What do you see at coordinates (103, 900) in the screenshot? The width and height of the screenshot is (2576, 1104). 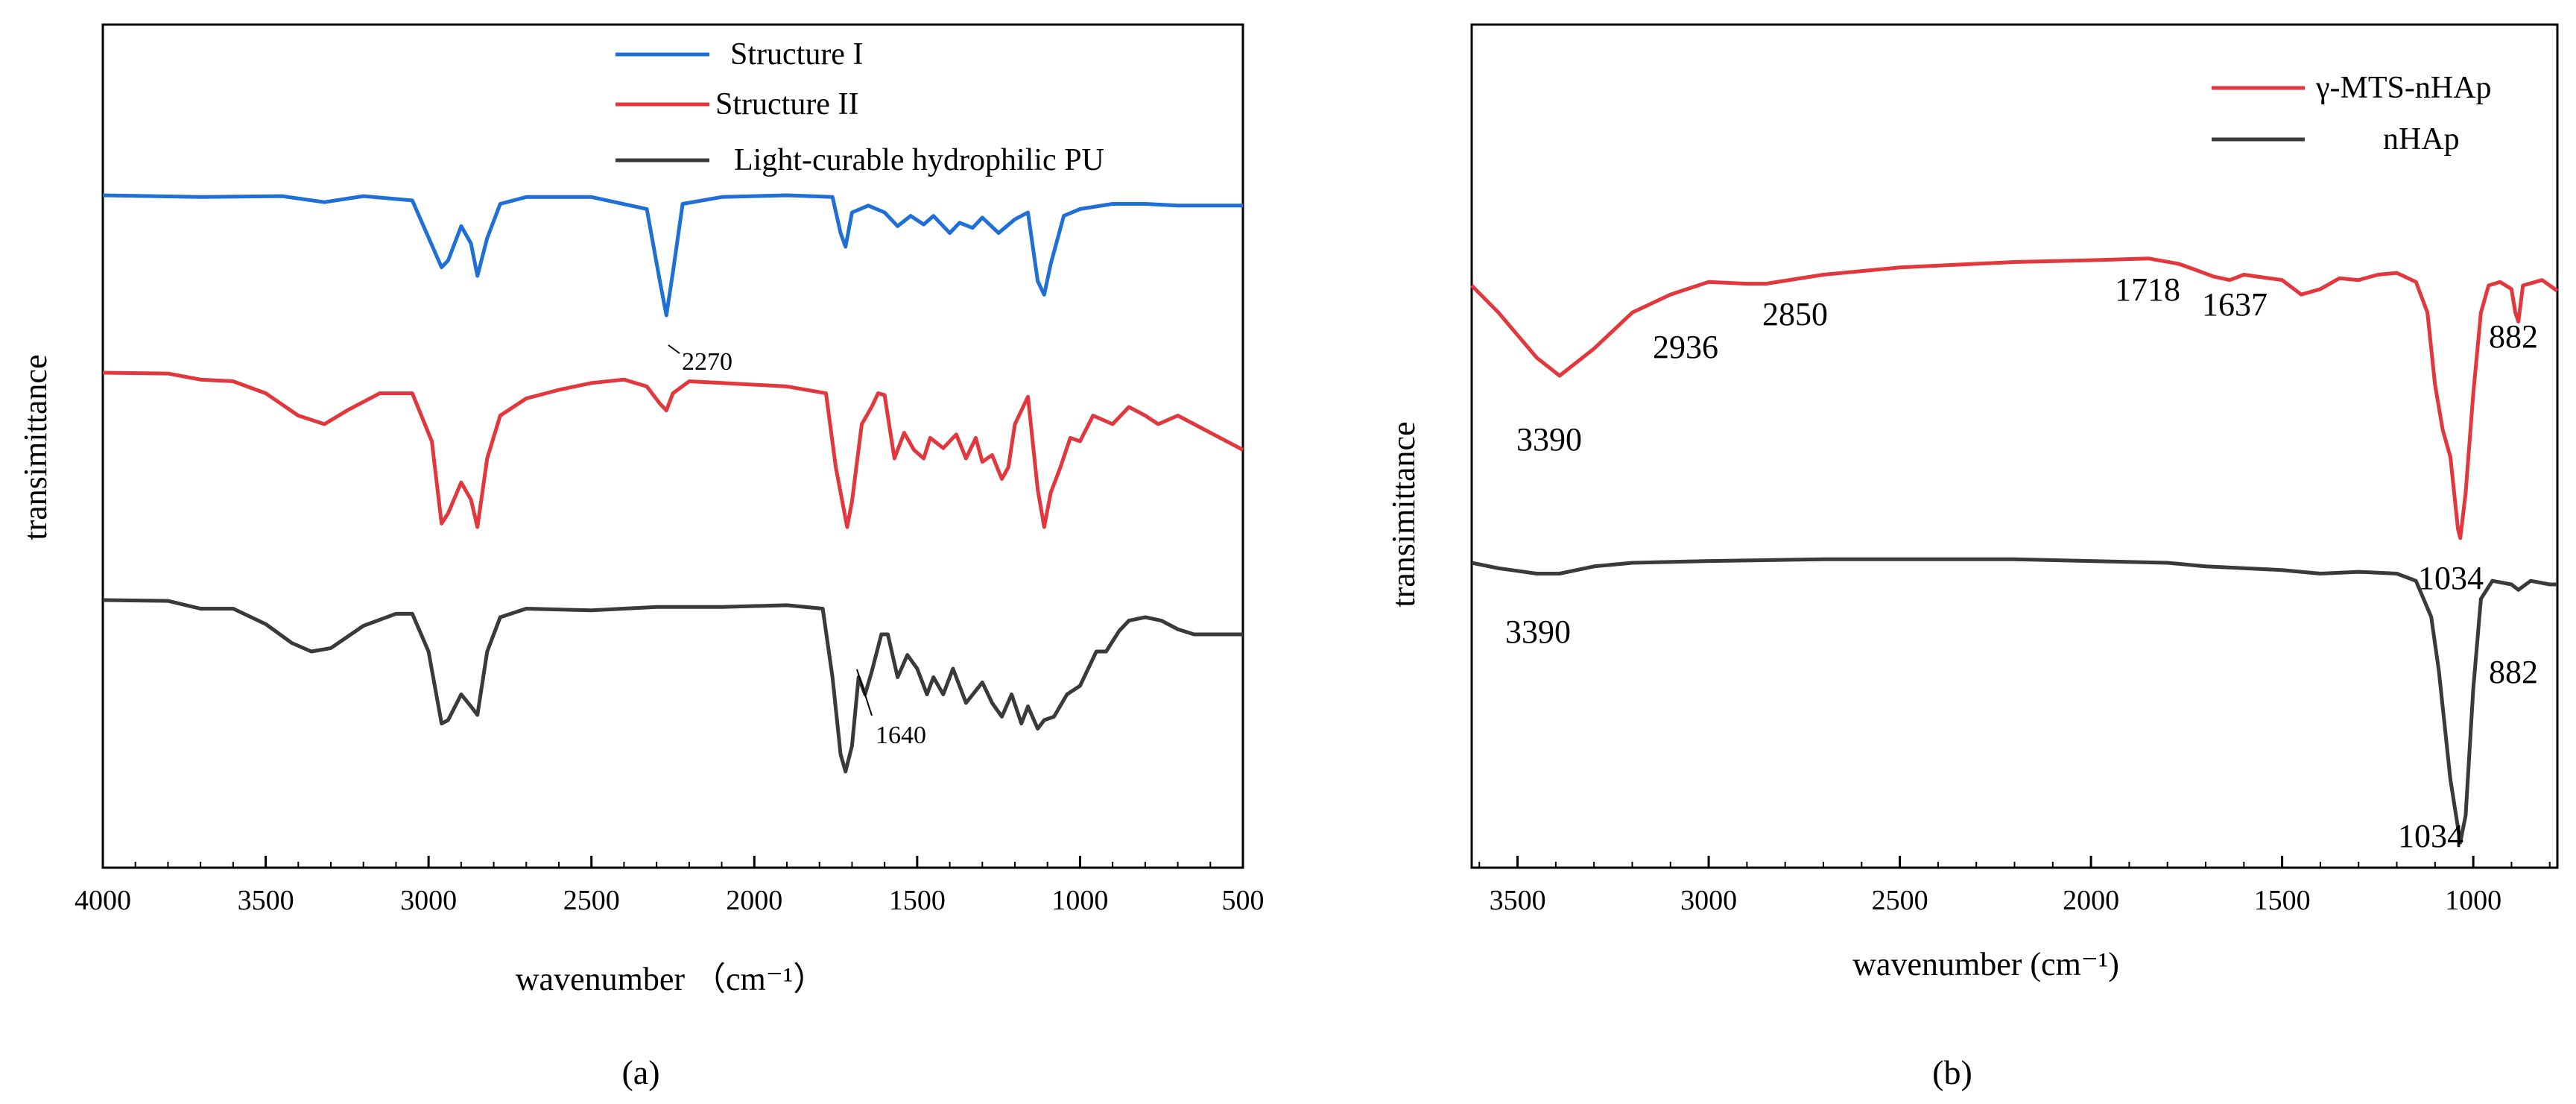 I see `chart-a-x-tick-label: 4000` at bounding box center [103, 900].